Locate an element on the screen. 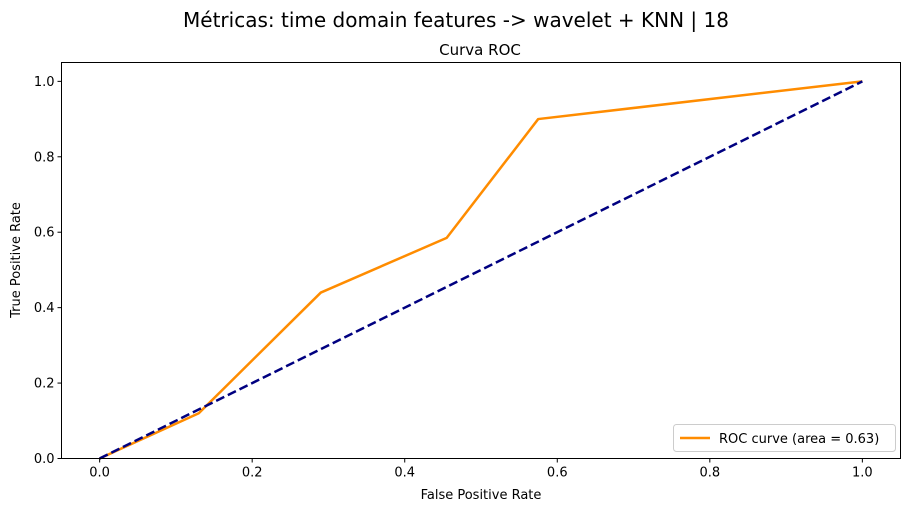 This screenshot has height=511, width=911. y-tick-label: 0.0 is located at coordinates (44, 459).